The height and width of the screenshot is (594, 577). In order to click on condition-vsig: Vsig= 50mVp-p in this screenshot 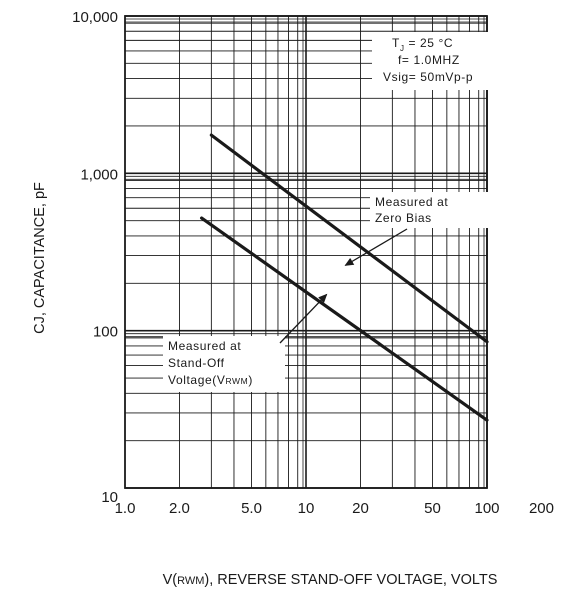, I will do `click(428, 77)`.